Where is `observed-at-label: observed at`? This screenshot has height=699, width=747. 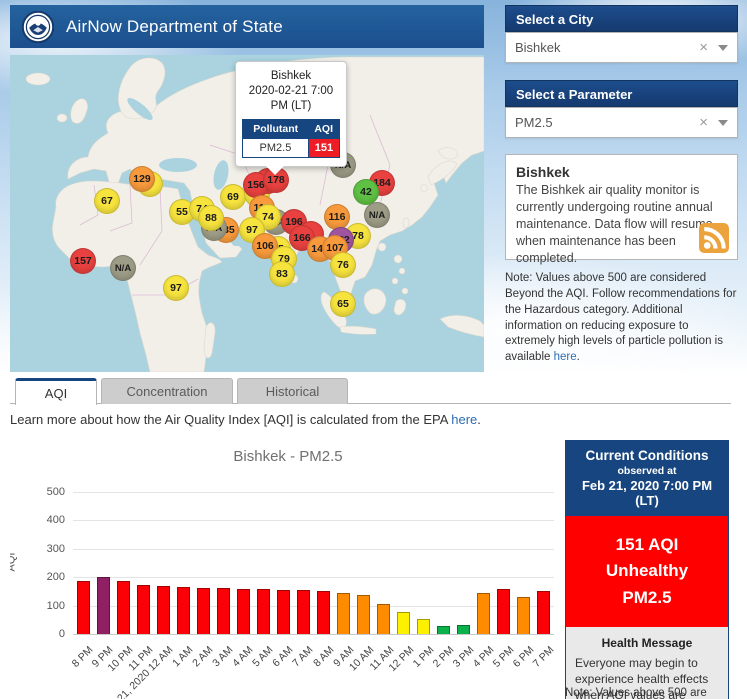 observed-at-label: observed at is located at coordinates (647, 471).